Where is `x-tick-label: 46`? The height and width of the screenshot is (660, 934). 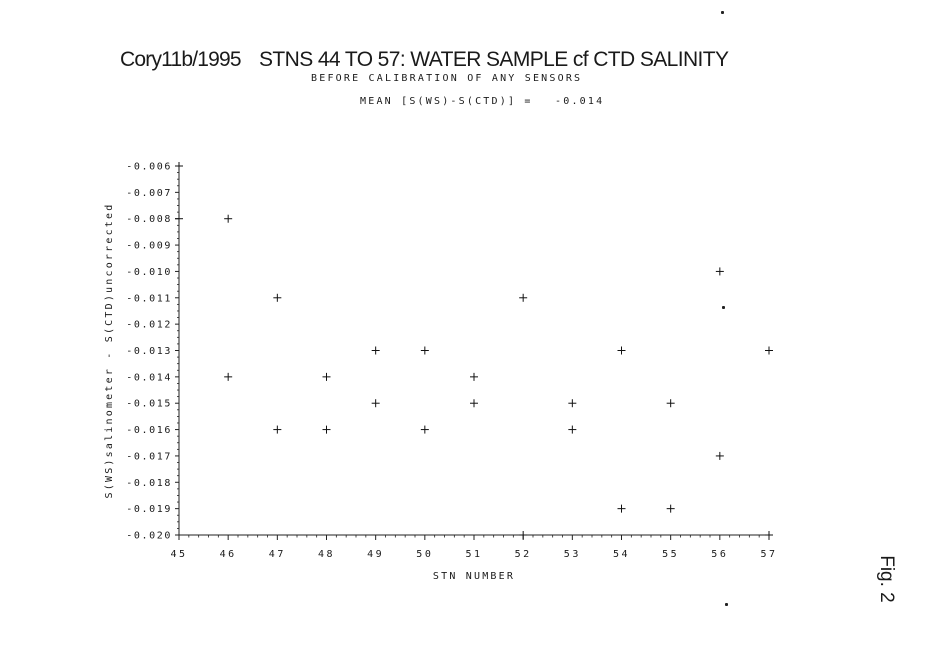
x-tick-label: 46 is located at coordinates (228, 554).